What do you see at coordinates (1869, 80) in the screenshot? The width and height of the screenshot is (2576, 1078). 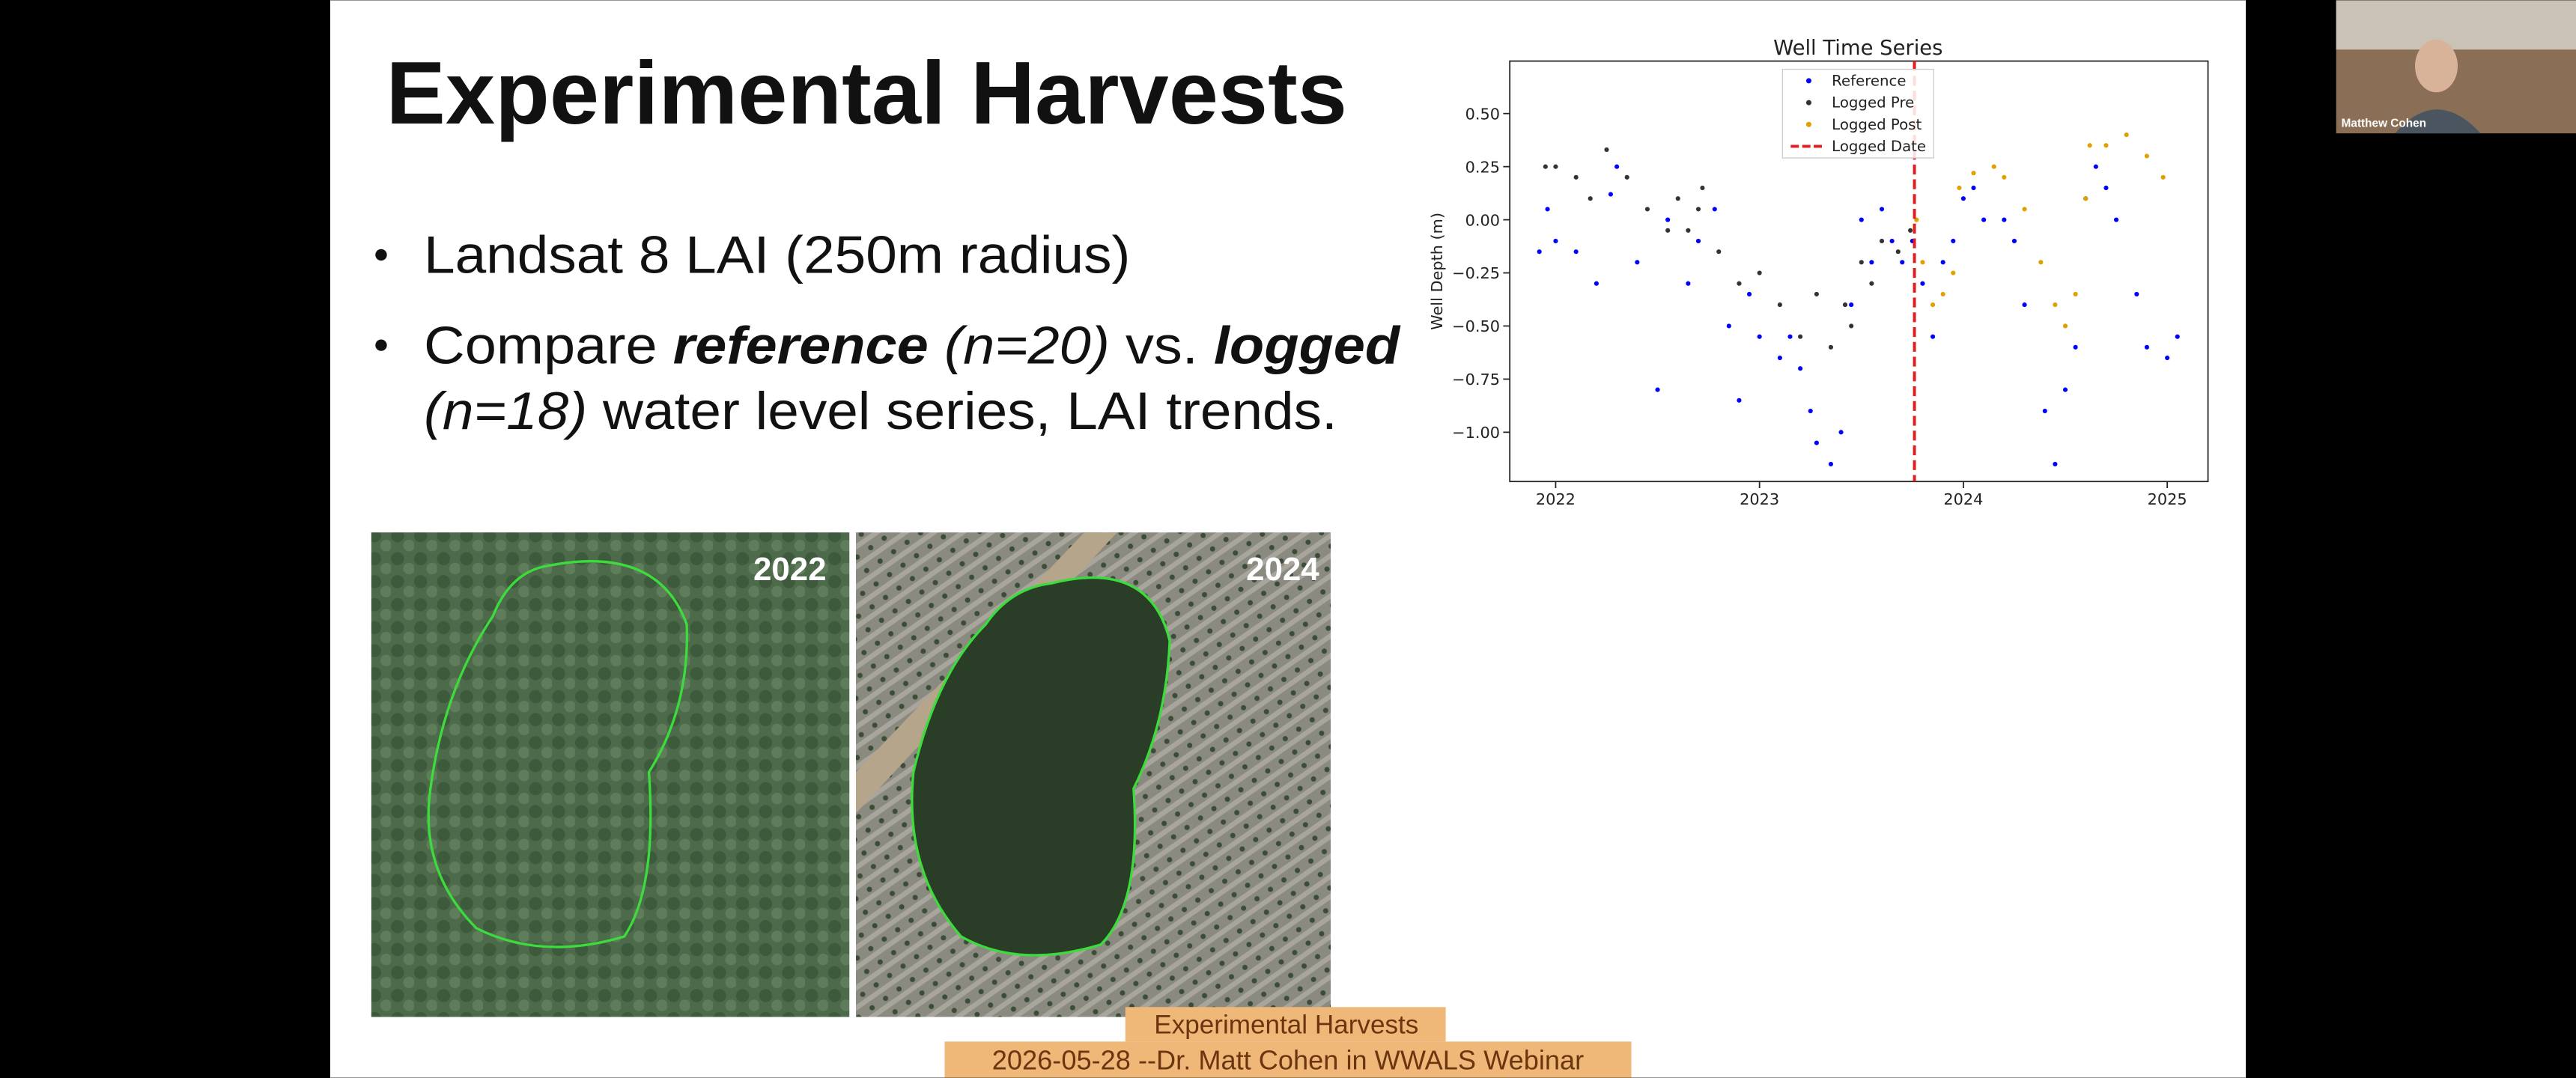 I see `legend-label: Reference` at bounding box center [1869, 80].